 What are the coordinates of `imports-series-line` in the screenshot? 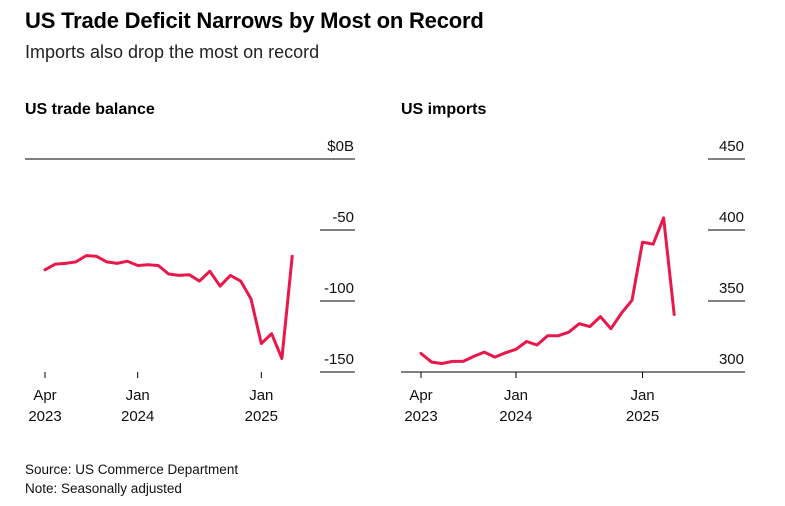 It's located at (547, 290).